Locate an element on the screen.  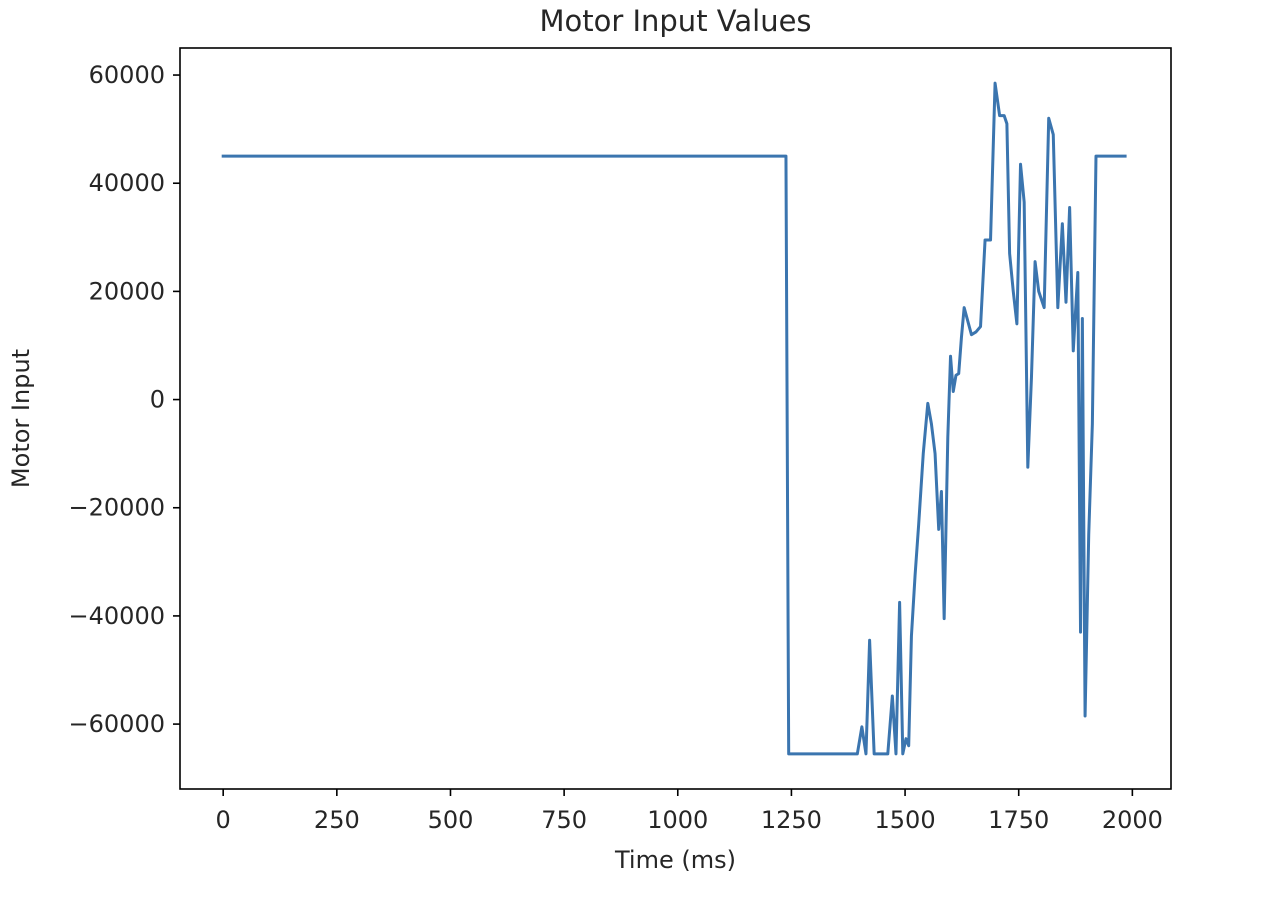
x-tick-label: 250 is located at coordinates (337, 820).